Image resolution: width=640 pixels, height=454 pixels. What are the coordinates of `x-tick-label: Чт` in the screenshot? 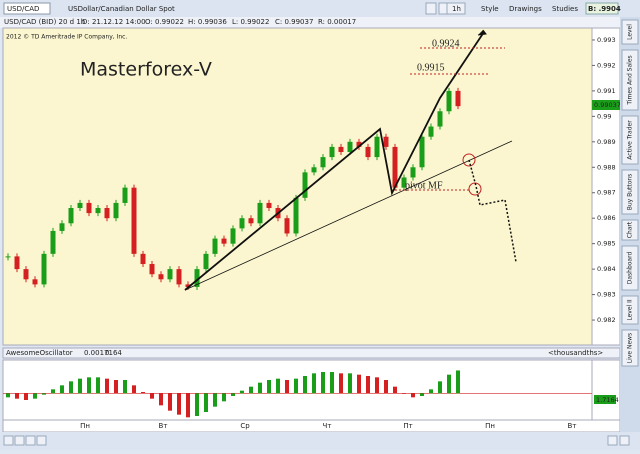 It's located at (327, 426).